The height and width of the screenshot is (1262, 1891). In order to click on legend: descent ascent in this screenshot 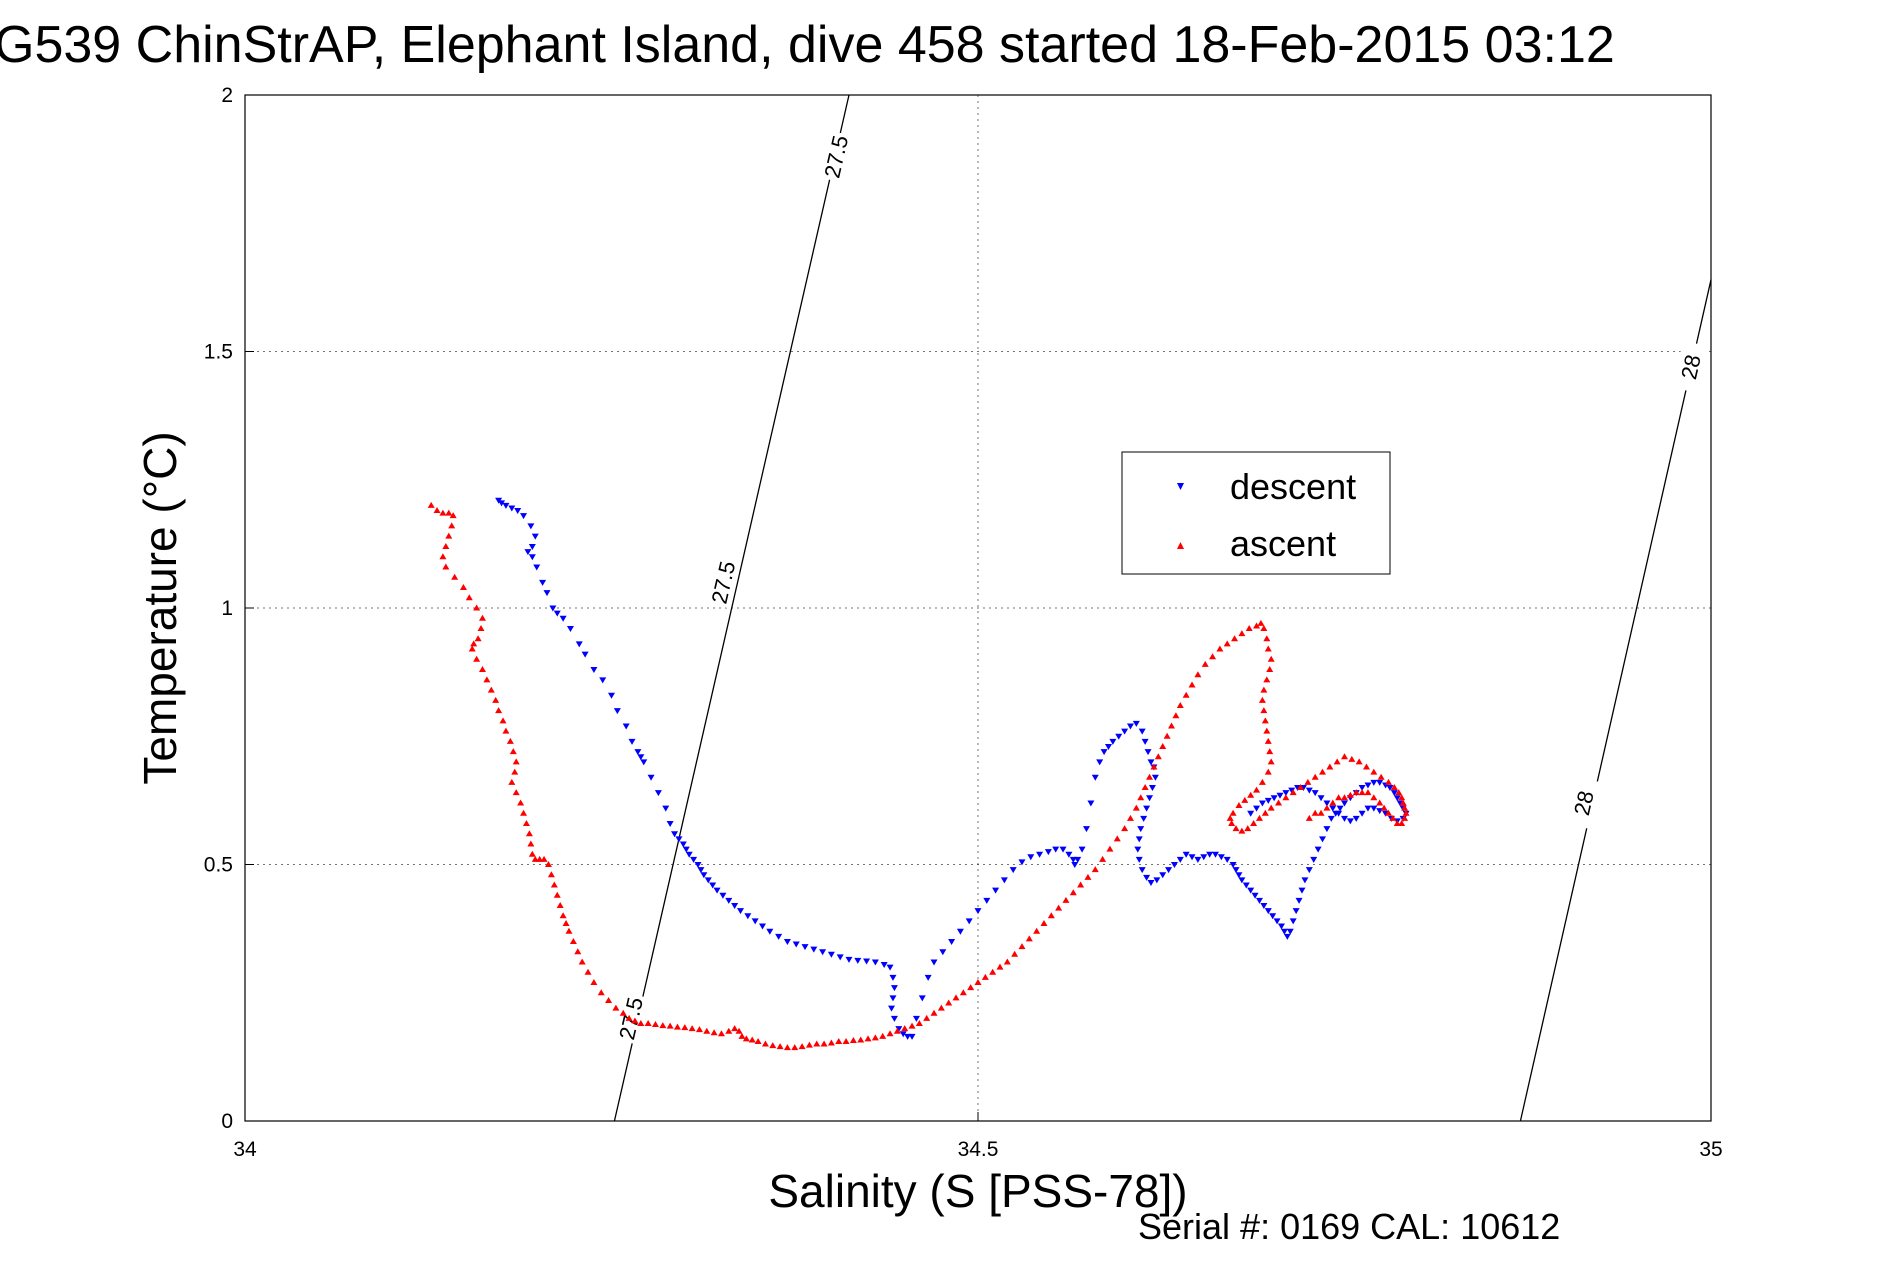, I will do `click(1256, 513)`.